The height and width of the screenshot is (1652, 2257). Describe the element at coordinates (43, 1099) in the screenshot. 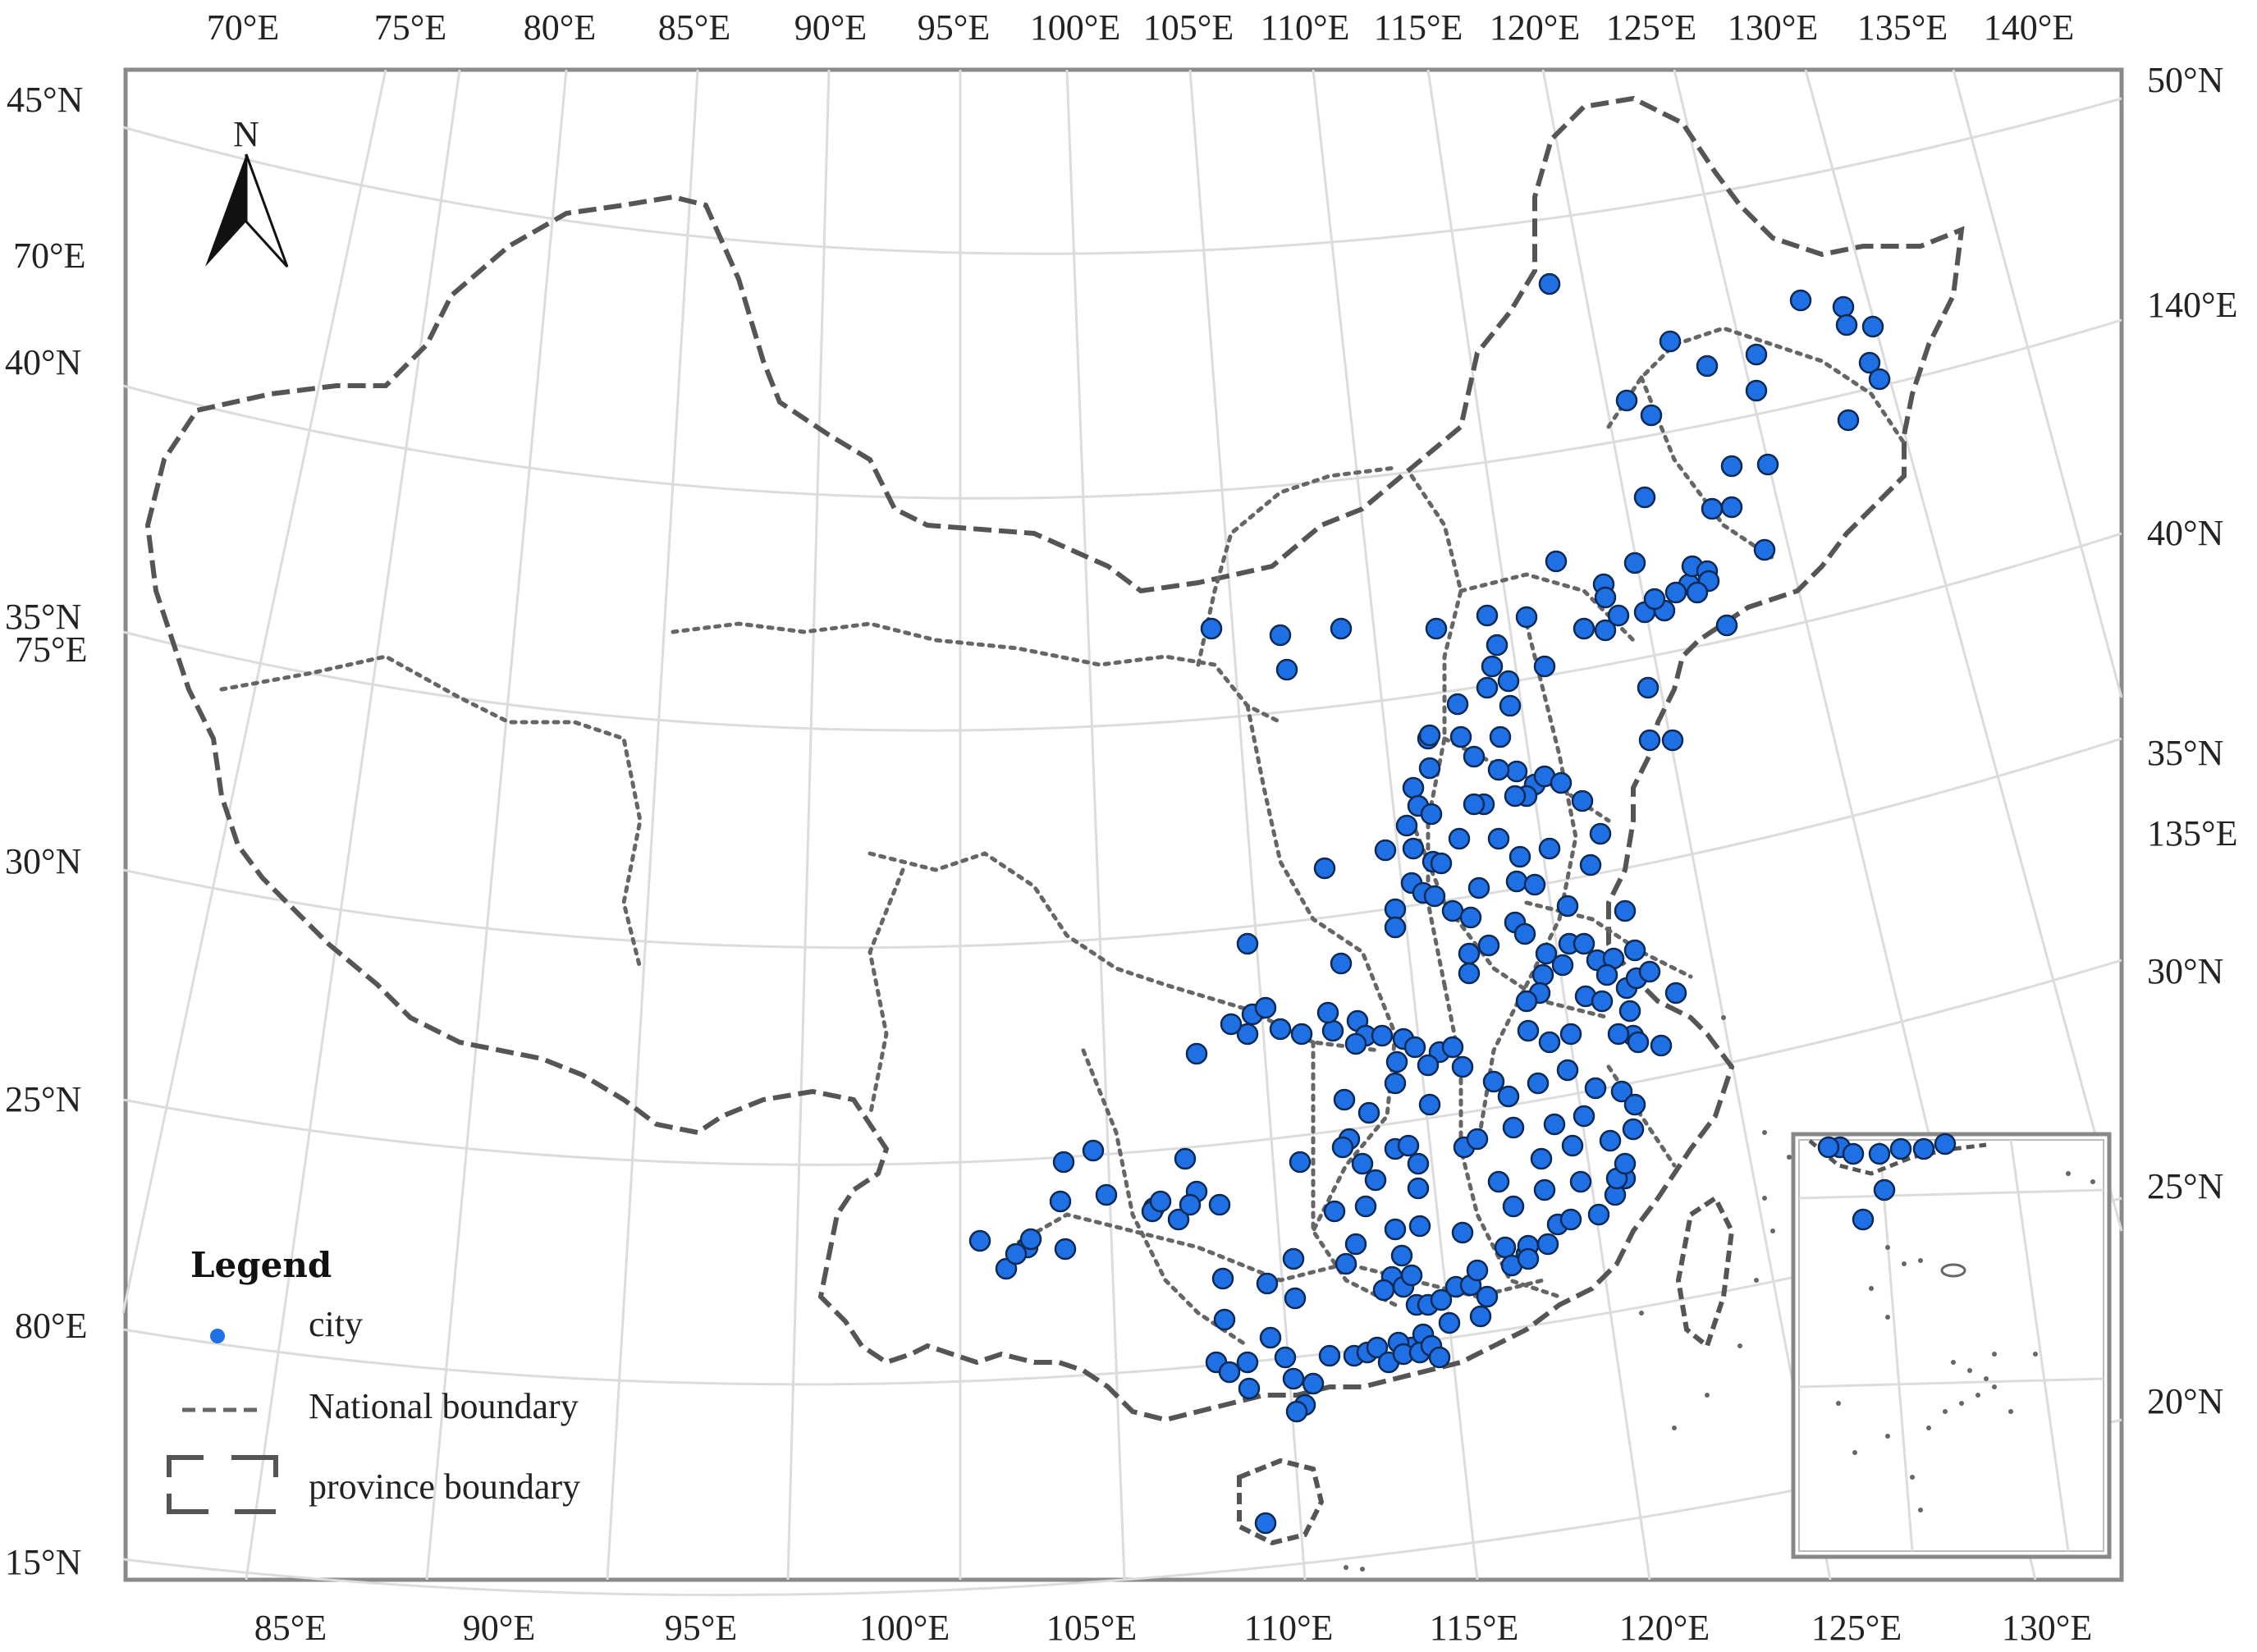

I see `edge-label-left: 25°N` at that location.